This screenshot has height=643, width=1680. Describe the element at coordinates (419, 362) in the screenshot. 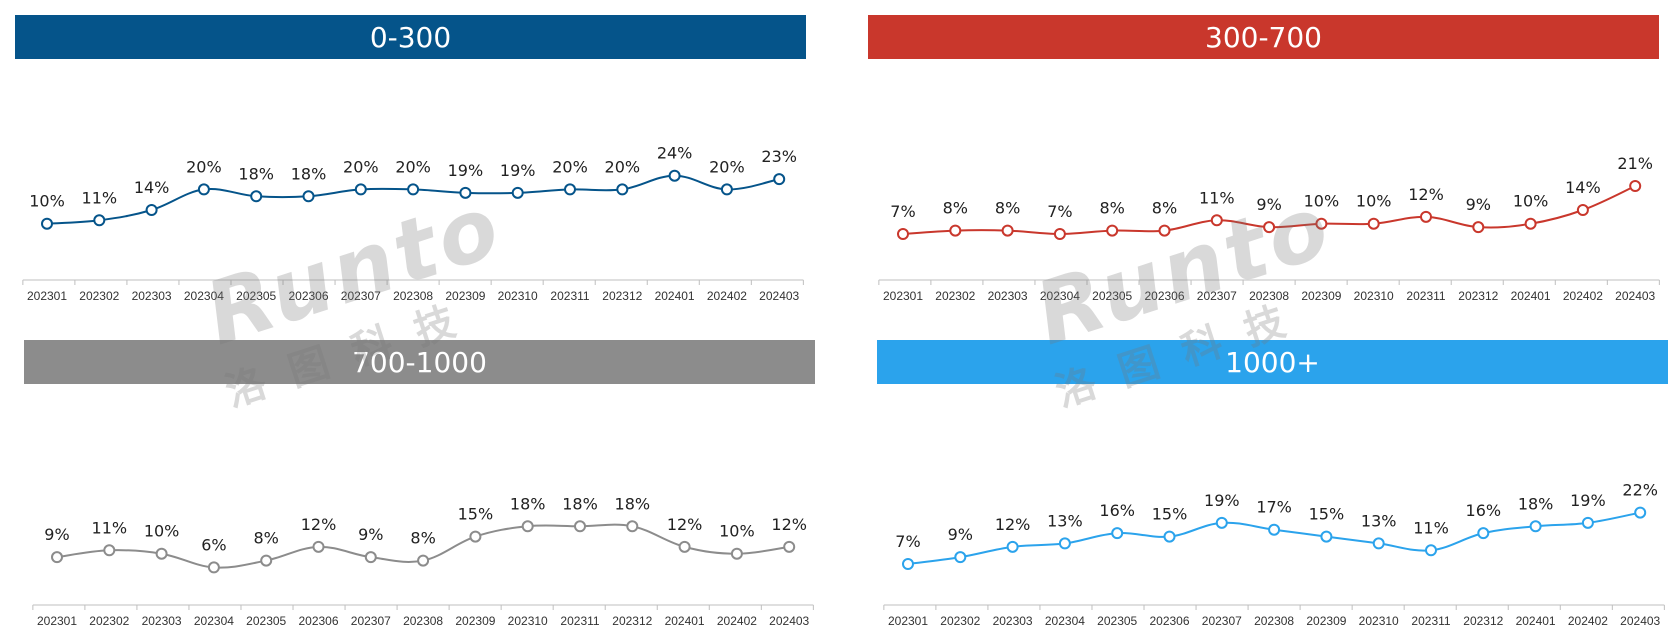

I see `chart-title-banner: 700-1000` at that location.